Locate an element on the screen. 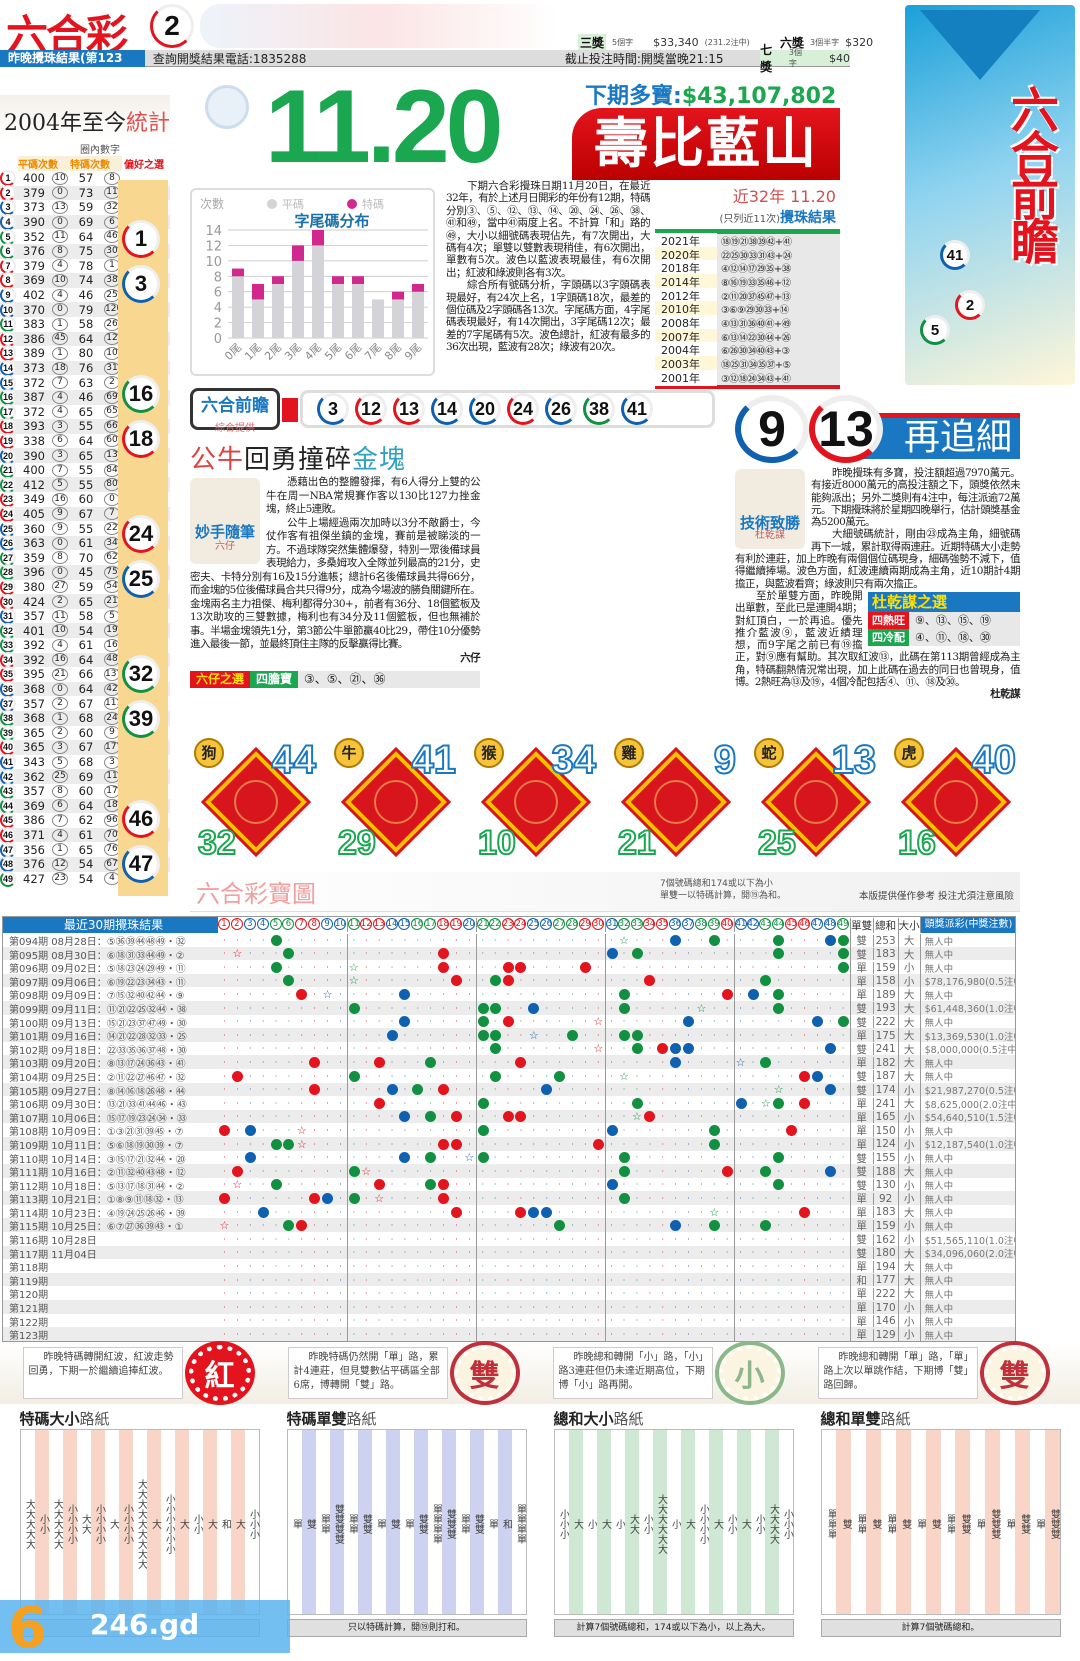  gap-count: 25 is located at coordinates (60, 777).